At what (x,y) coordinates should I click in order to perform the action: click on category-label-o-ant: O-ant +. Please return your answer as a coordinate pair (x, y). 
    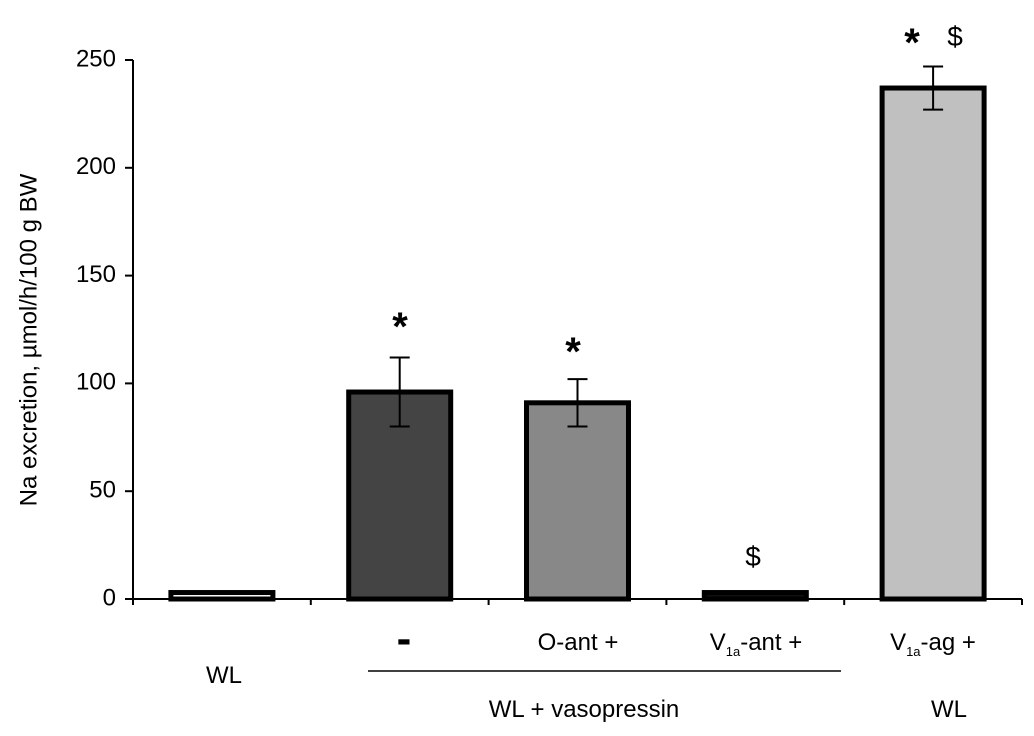
    Looking at the image, I should click on (578, 642).